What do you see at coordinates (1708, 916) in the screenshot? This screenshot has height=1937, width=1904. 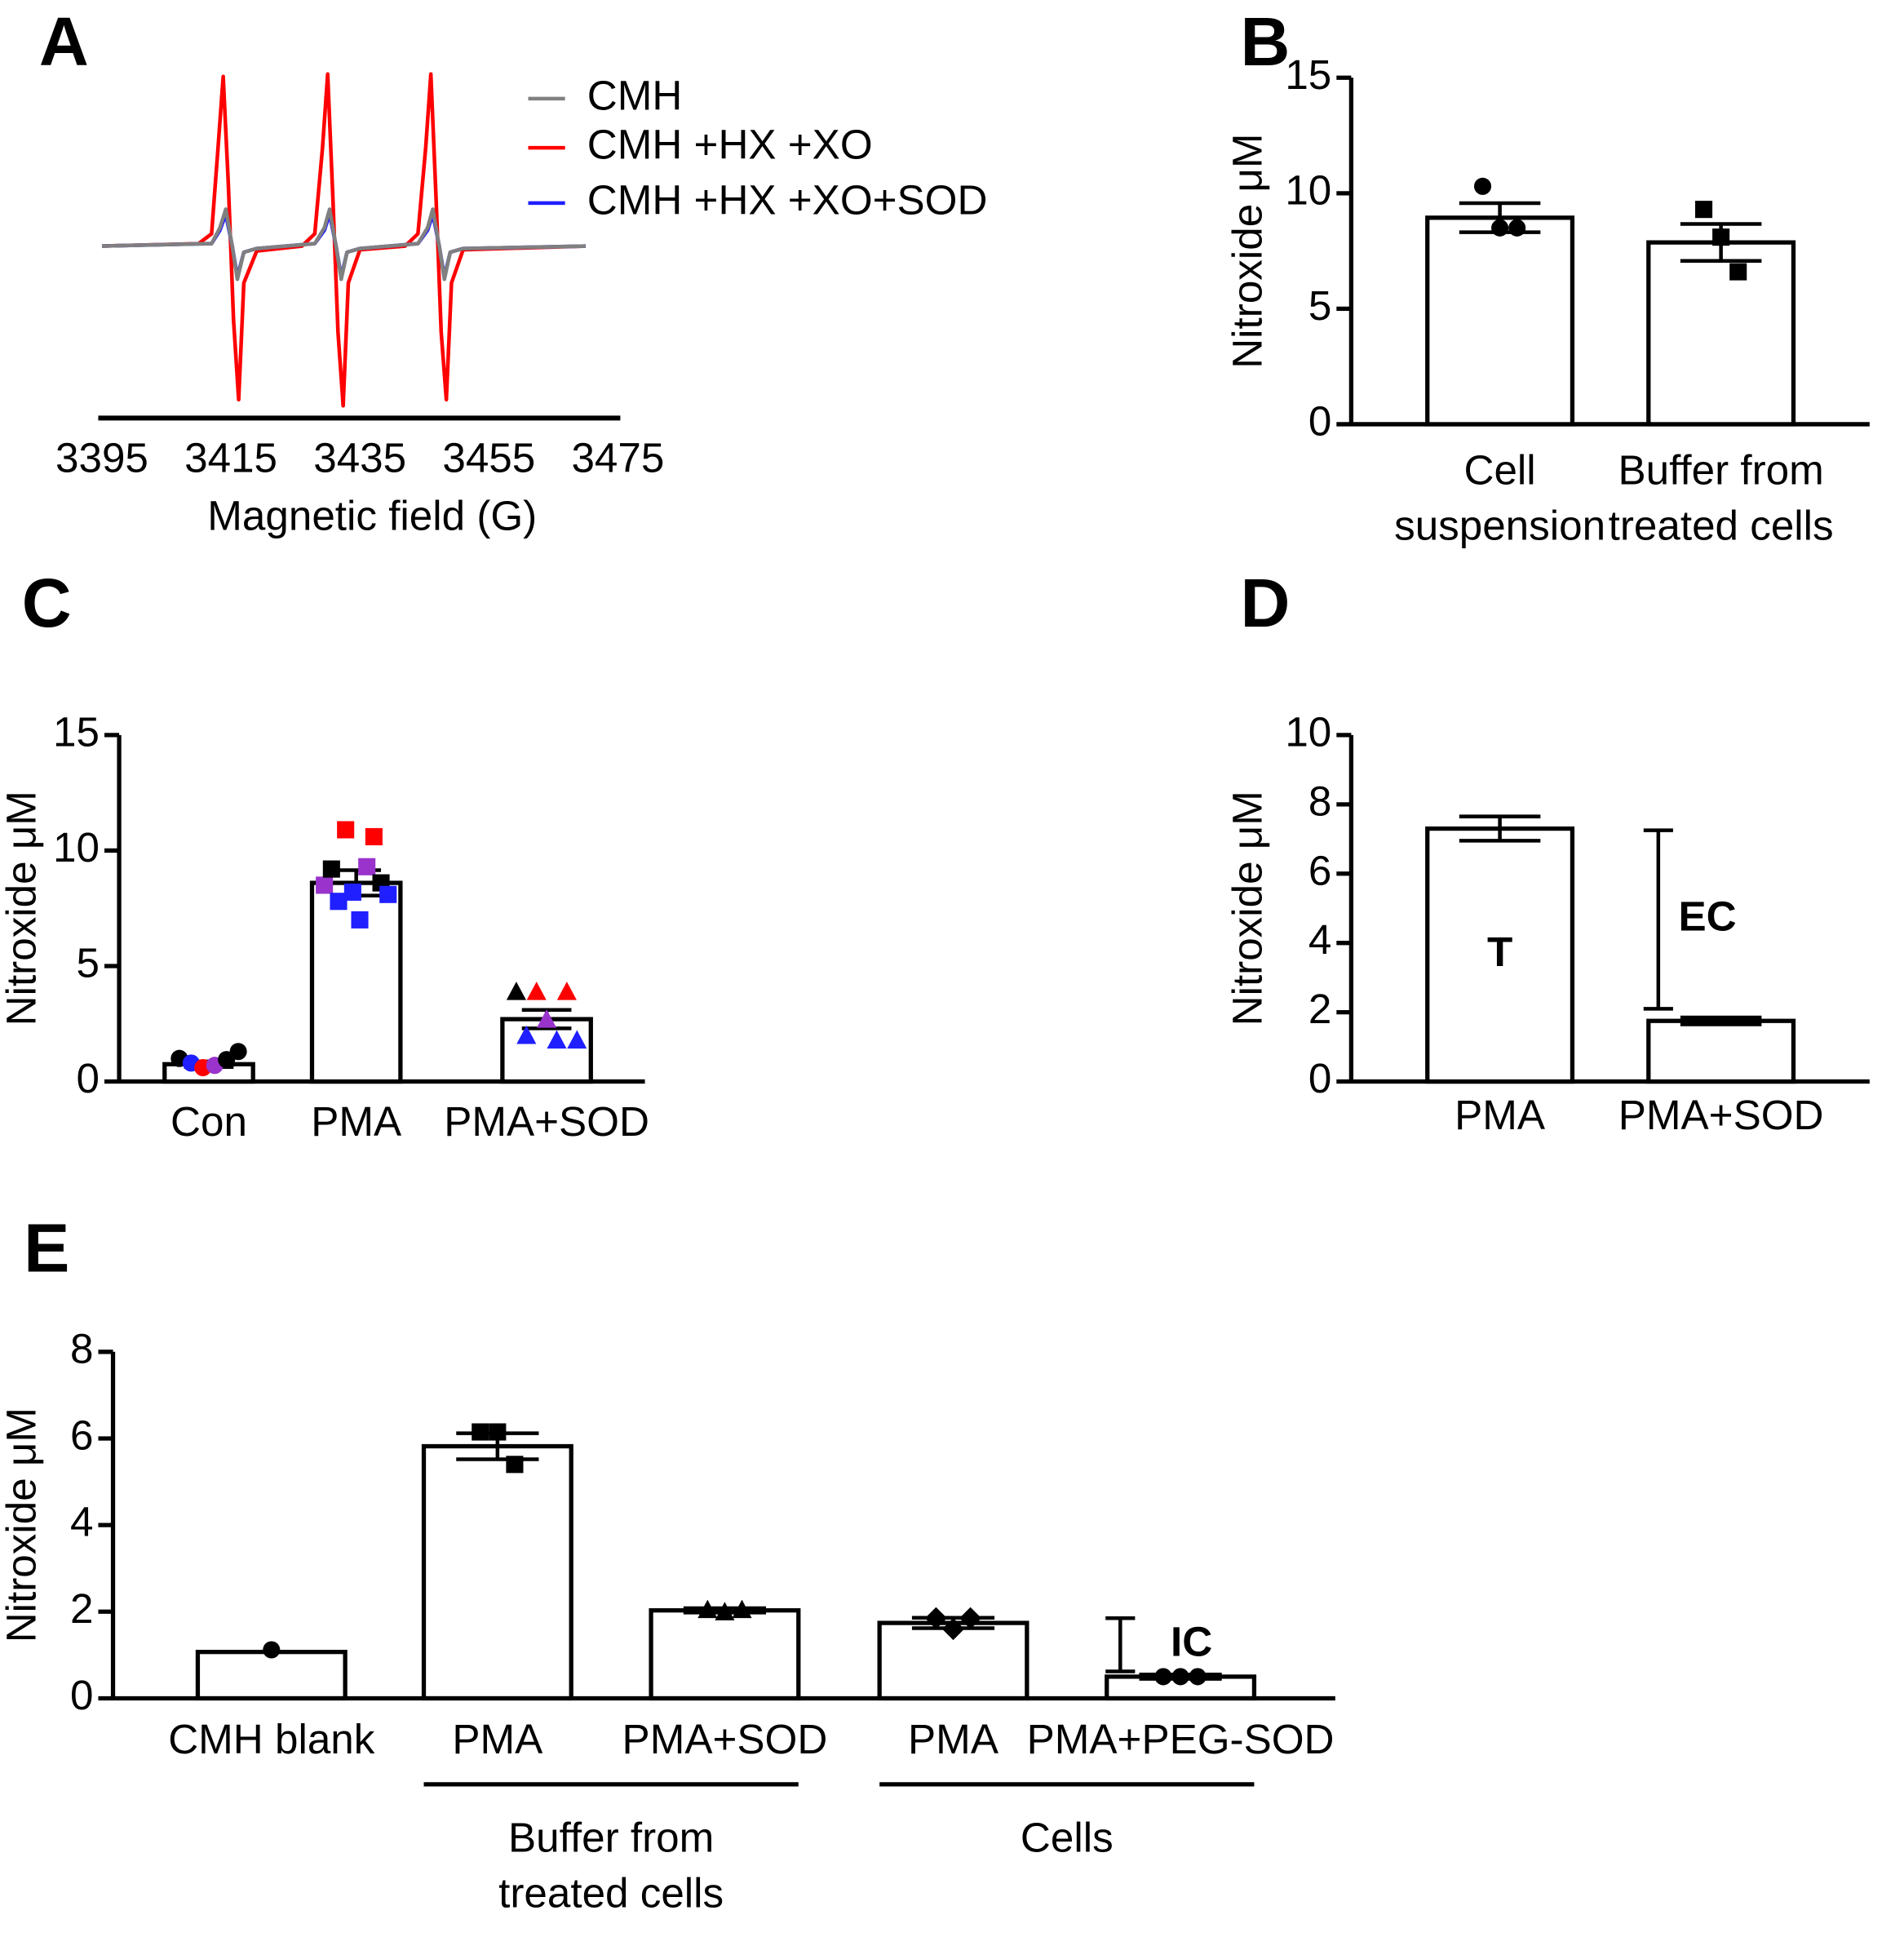 I see `bracket-label: EC` at bounding box center [1708, 916].